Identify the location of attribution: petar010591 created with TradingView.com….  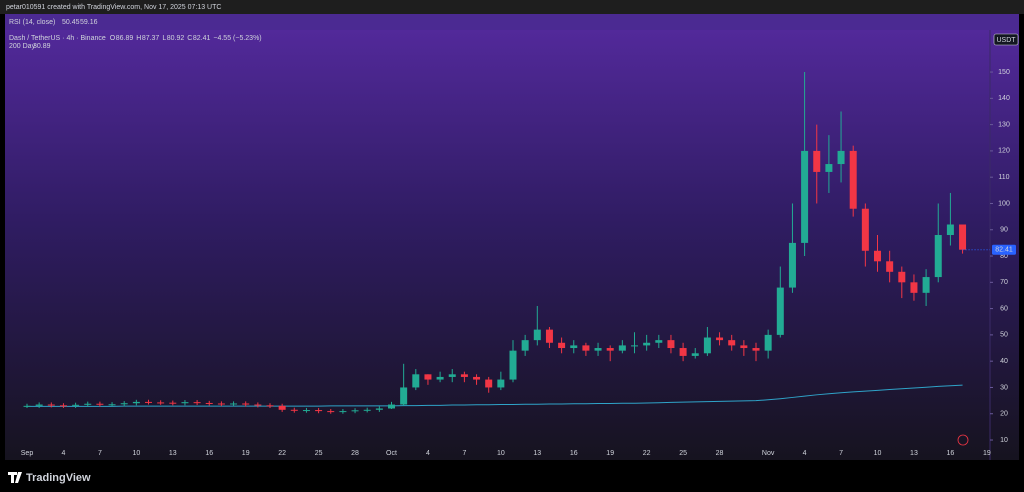
(113, 7).